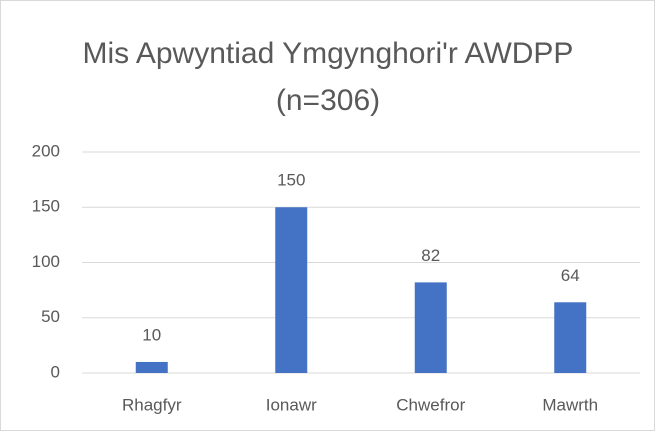 The height and width of the screenshot is (432, 656). I want to click on data-label: 150, so click(291, 180).